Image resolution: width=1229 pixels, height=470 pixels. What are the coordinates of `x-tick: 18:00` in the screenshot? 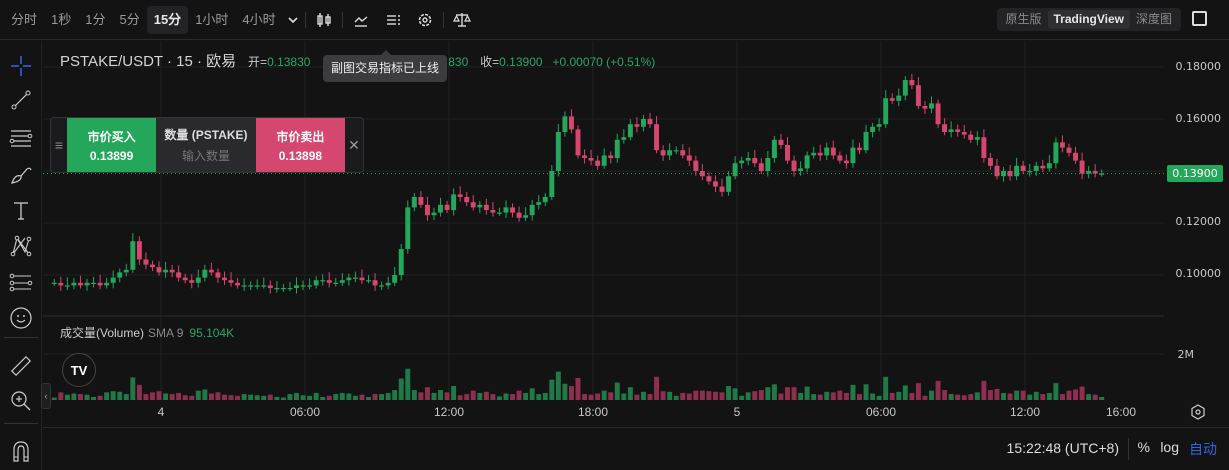 It's located at (593, 412).